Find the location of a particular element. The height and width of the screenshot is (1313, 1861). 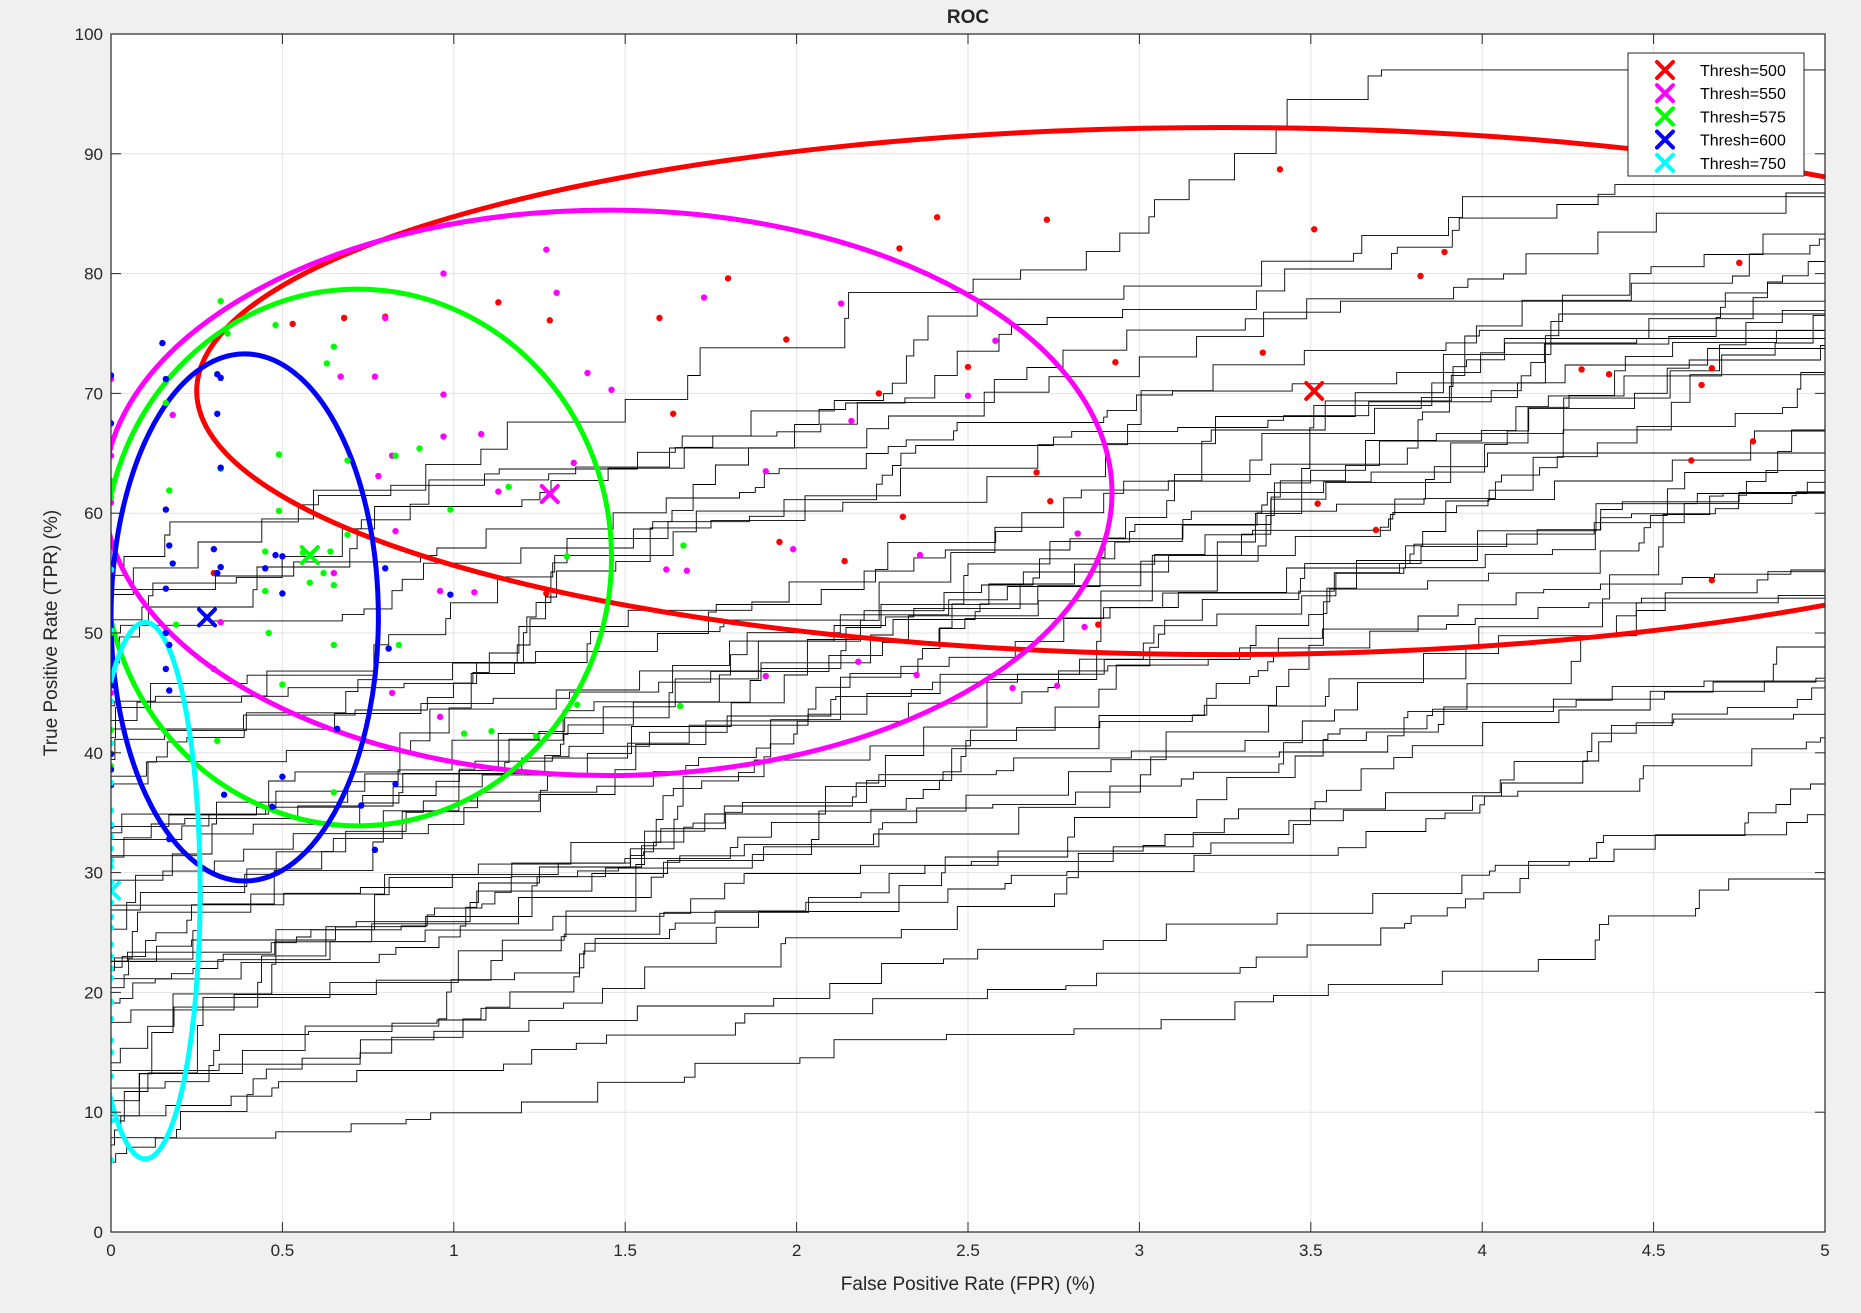

x-tick-label: 4.5 is located at coordinates (1654, 1250).